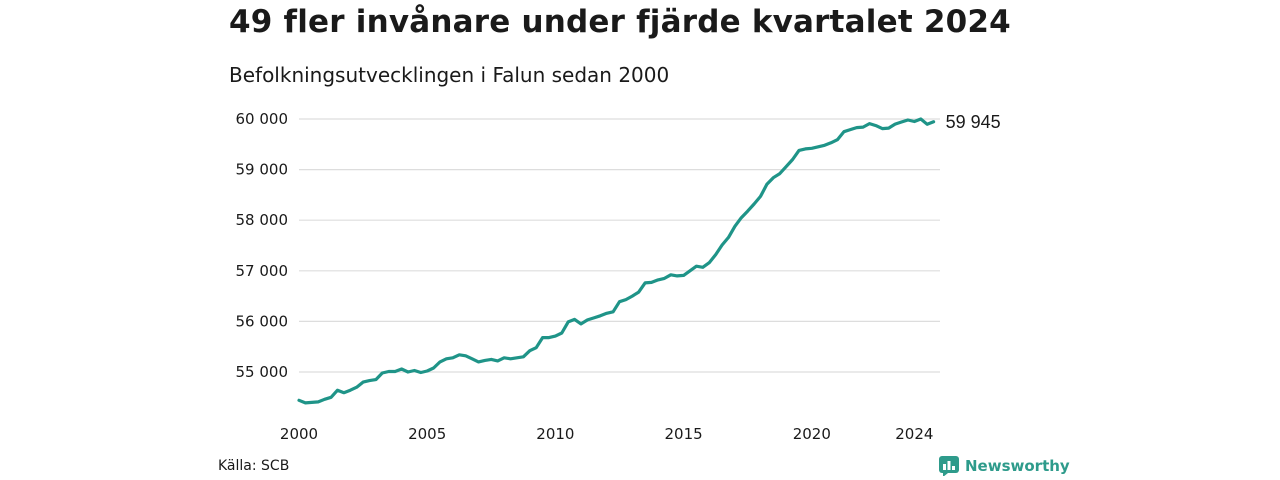 This screenshot has height=480, width=1280. Describe the element at coordinates (949, 466) in the screenshot. I see `newsworthy-chart-icon` at that location.